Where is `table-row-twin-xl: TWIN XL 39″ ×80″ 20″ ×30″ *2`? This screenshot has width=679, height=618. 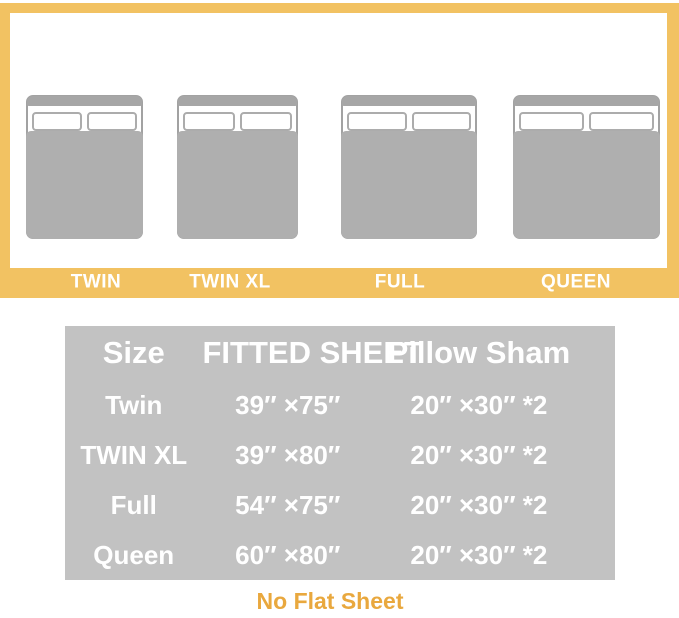
table-row-twin-xl: TWIN XL 39″ ×80″ 20″ ×30″ *2 is located at coordinates (340, 455).